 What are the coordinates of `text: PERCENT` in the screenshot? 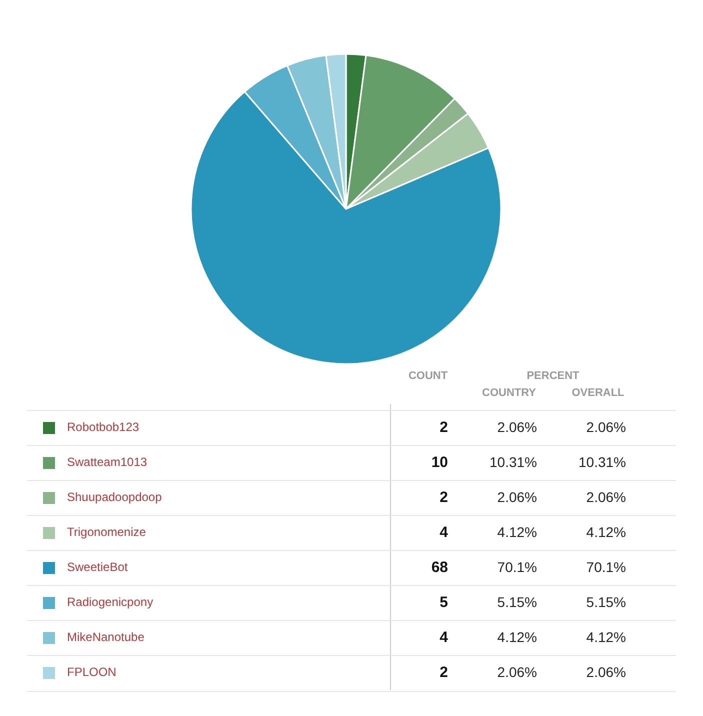 It's located at (553, 376).